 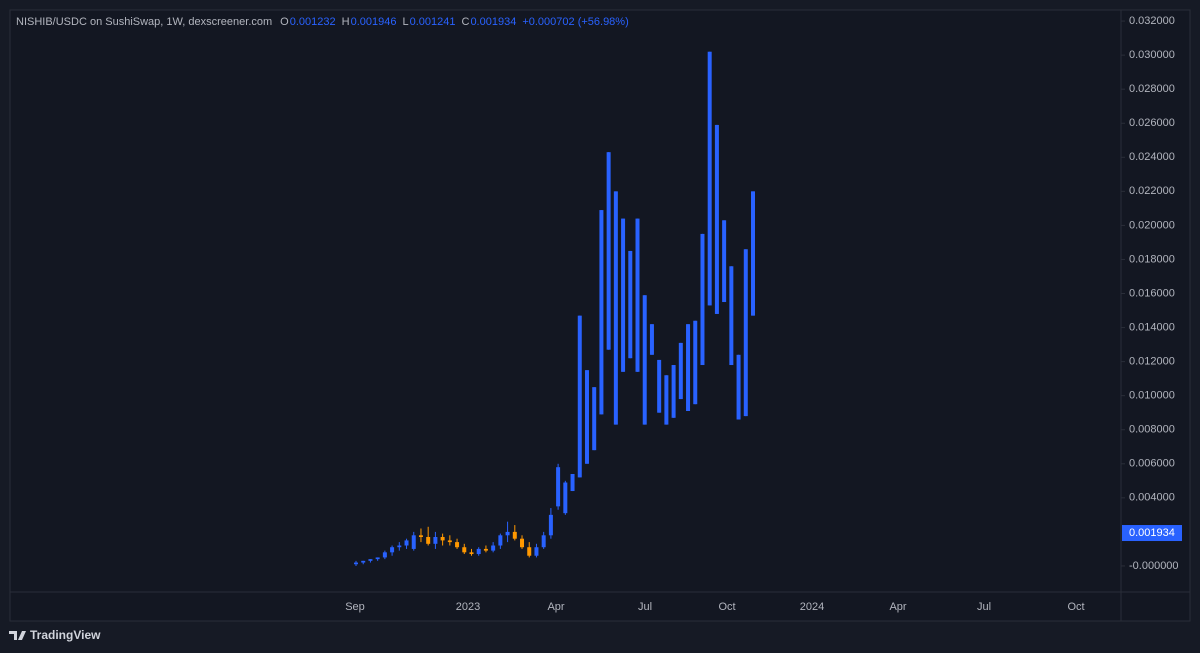 I want to click on y-tick-label: 0.026000, so click(x=1152, y=123).